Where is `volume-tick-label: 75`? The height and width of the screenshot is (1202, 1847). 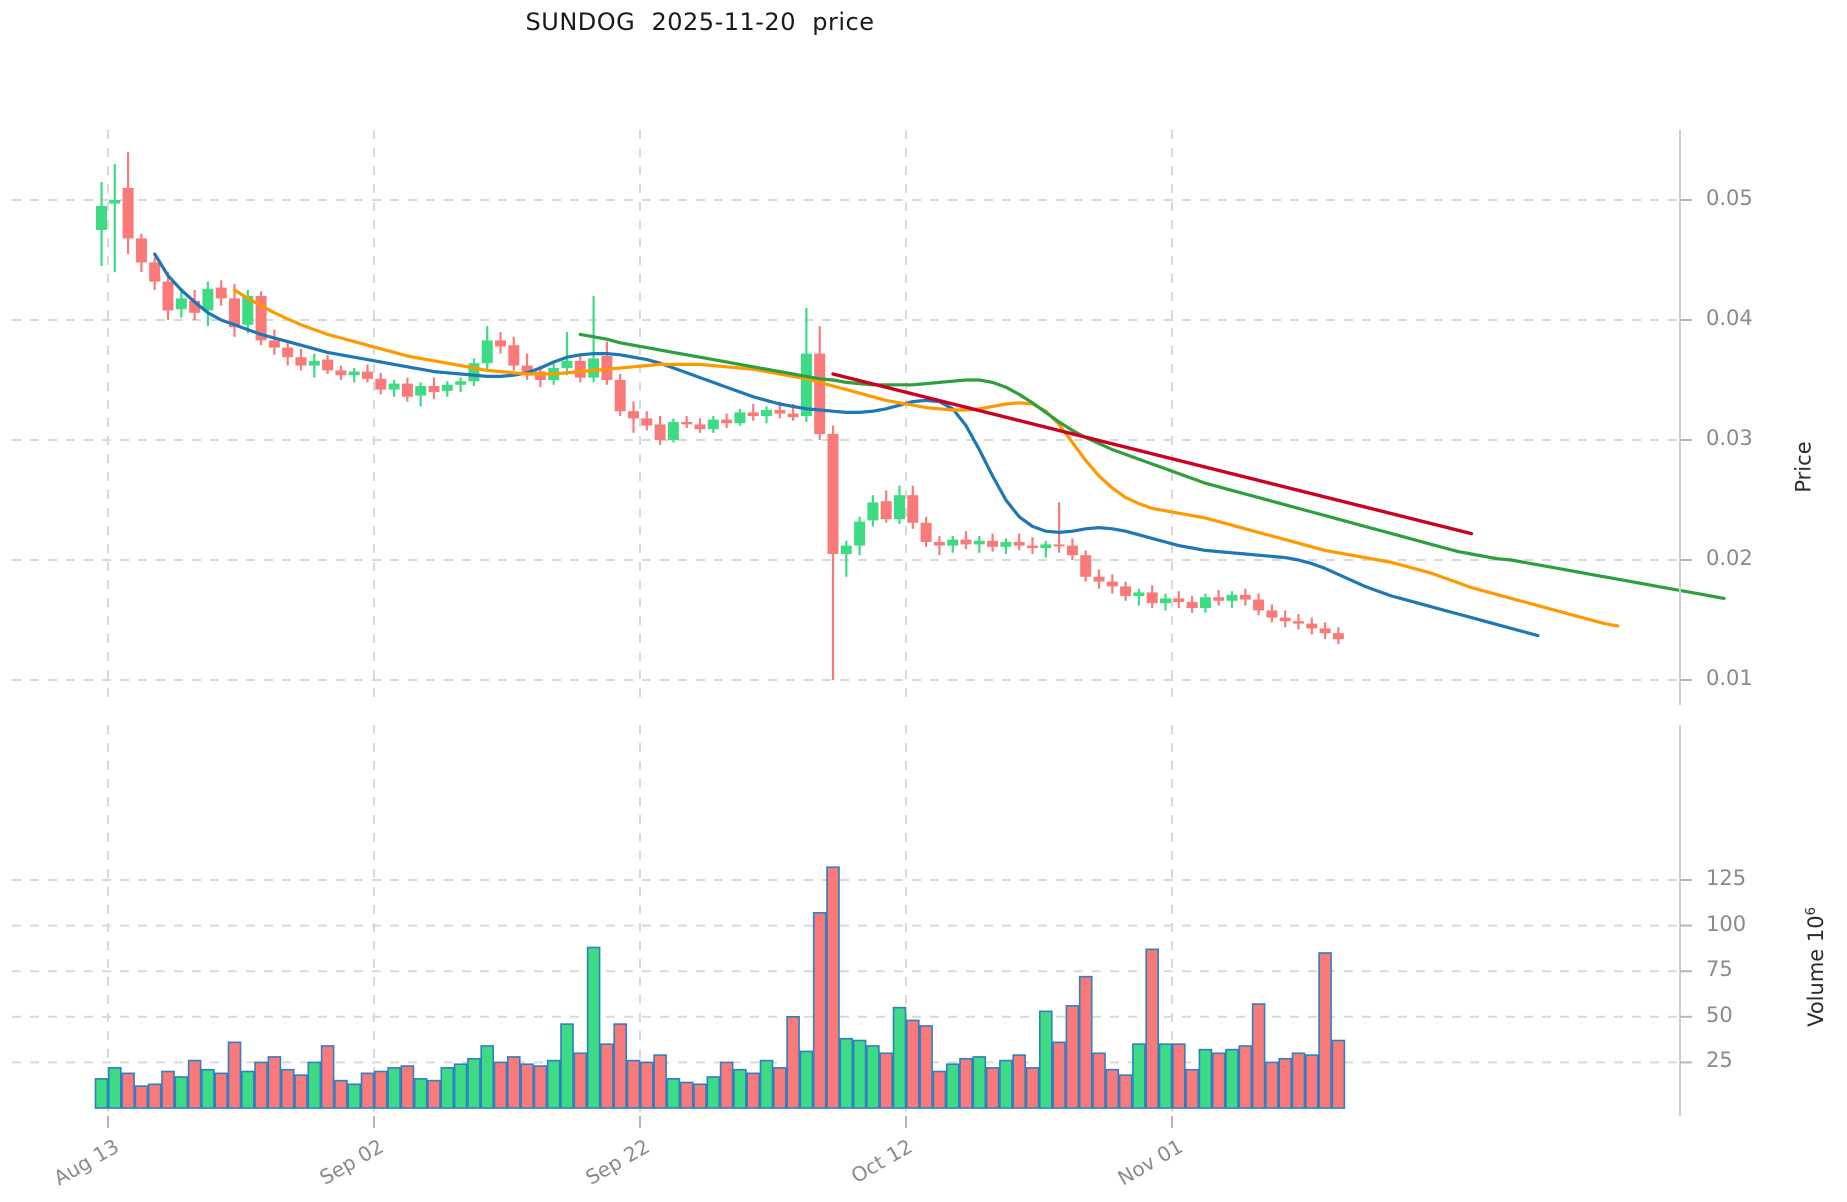
volume-tick-label: 75 is located at coordinates (1719, 969).